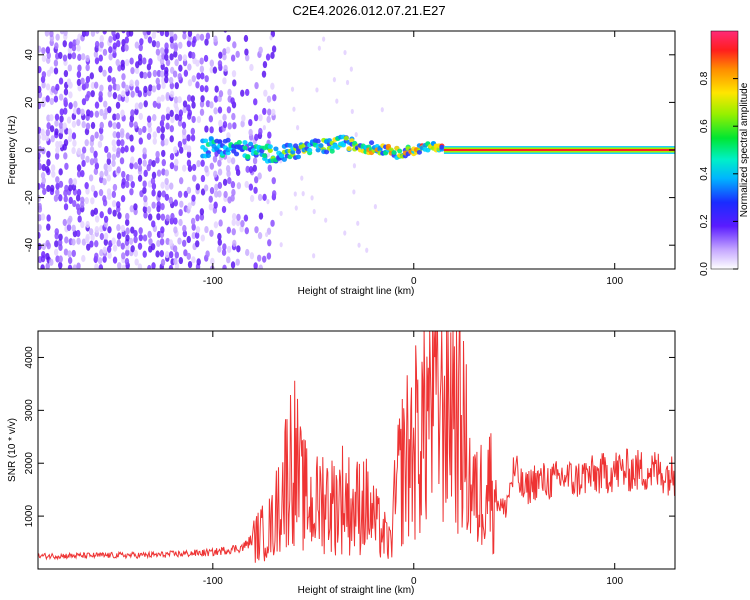  What do you see at coordinates (704, 126) in the screenshot?
I see `colorbar-tick-label: 0.6` at bounding box center [704, 126].